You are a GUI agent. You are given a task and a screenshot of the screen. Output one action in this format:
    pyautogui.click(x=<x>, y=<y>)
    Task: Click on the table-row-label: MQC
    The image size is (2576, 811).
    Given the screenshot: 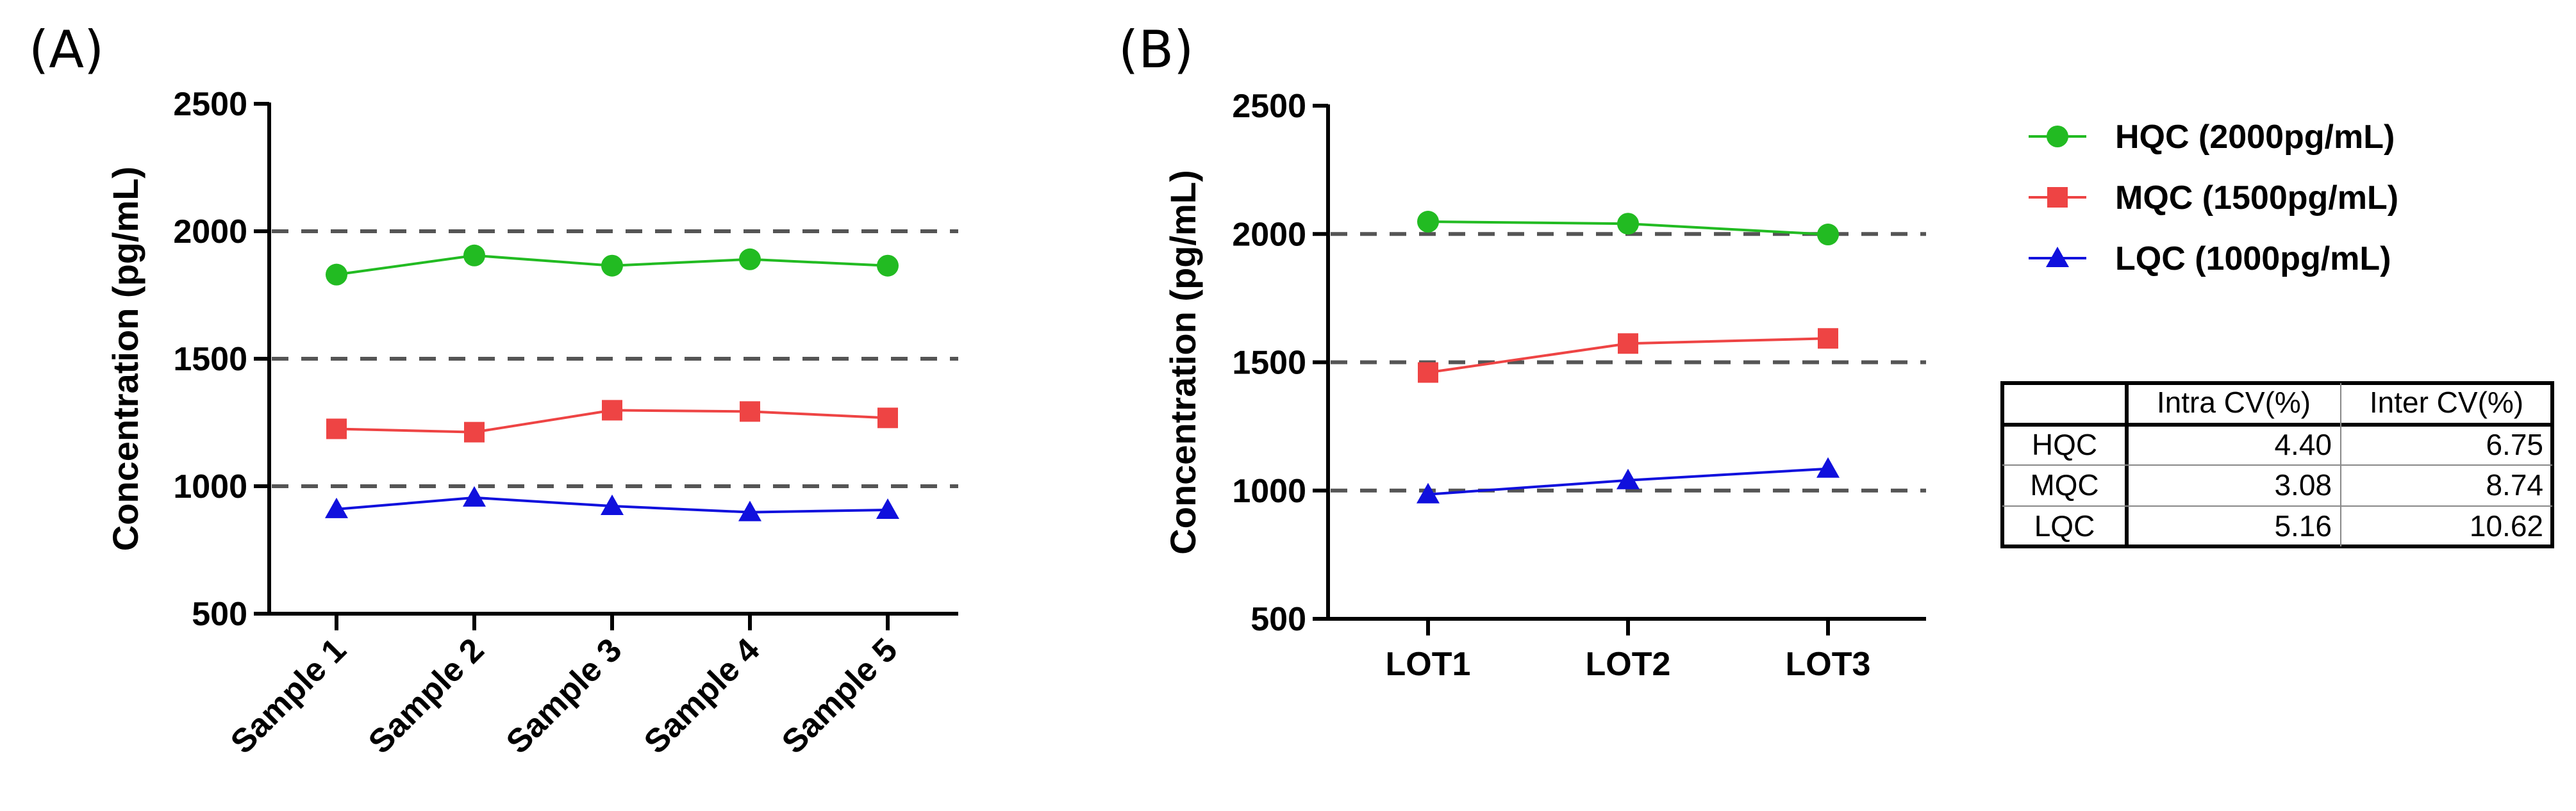 What is the action you would take?
    pyautogui.click(x=2064, y=485)
    